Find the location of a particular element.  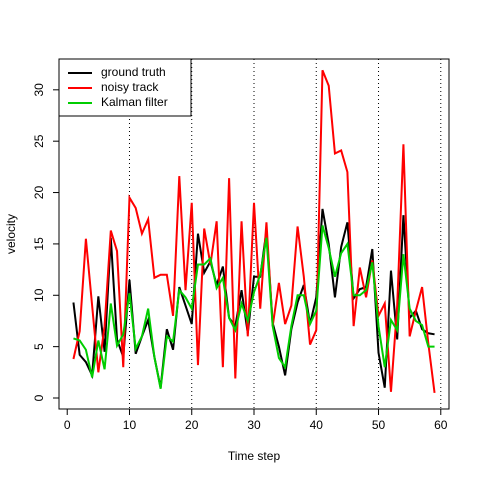

x-tick-label: 10 is located at coordinates (130, 425).